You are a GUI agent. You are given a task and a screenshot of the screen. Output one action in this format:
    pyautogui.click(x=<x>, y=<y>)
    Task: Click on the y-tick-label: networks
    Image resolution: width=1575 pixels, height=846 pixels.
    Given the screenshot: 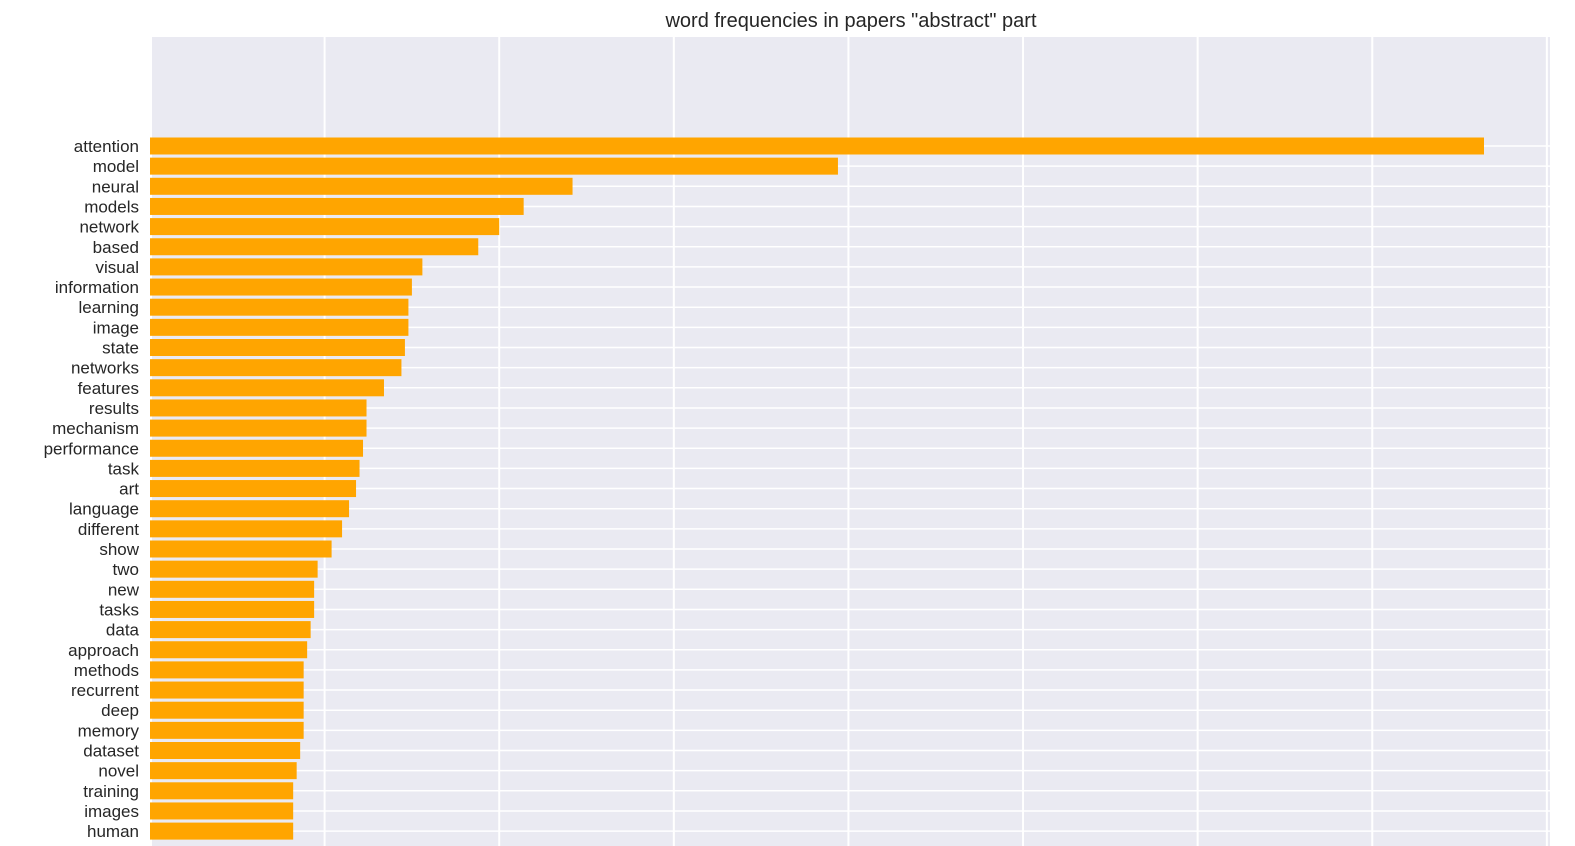 What is the action you would take?
    pyautogui.click(x=105, y=368)
    